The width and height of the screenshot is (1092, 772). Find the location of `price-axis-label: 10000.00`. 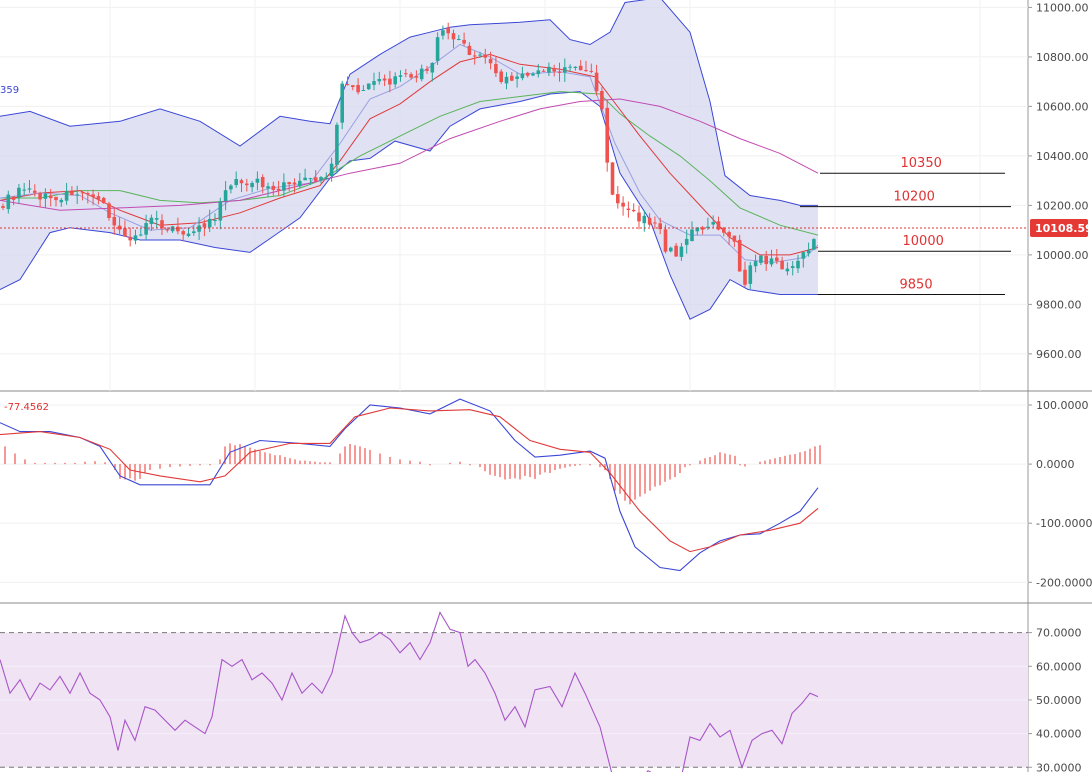

price-axis-label: 10000.00 is located at coordinates (1062, 255).